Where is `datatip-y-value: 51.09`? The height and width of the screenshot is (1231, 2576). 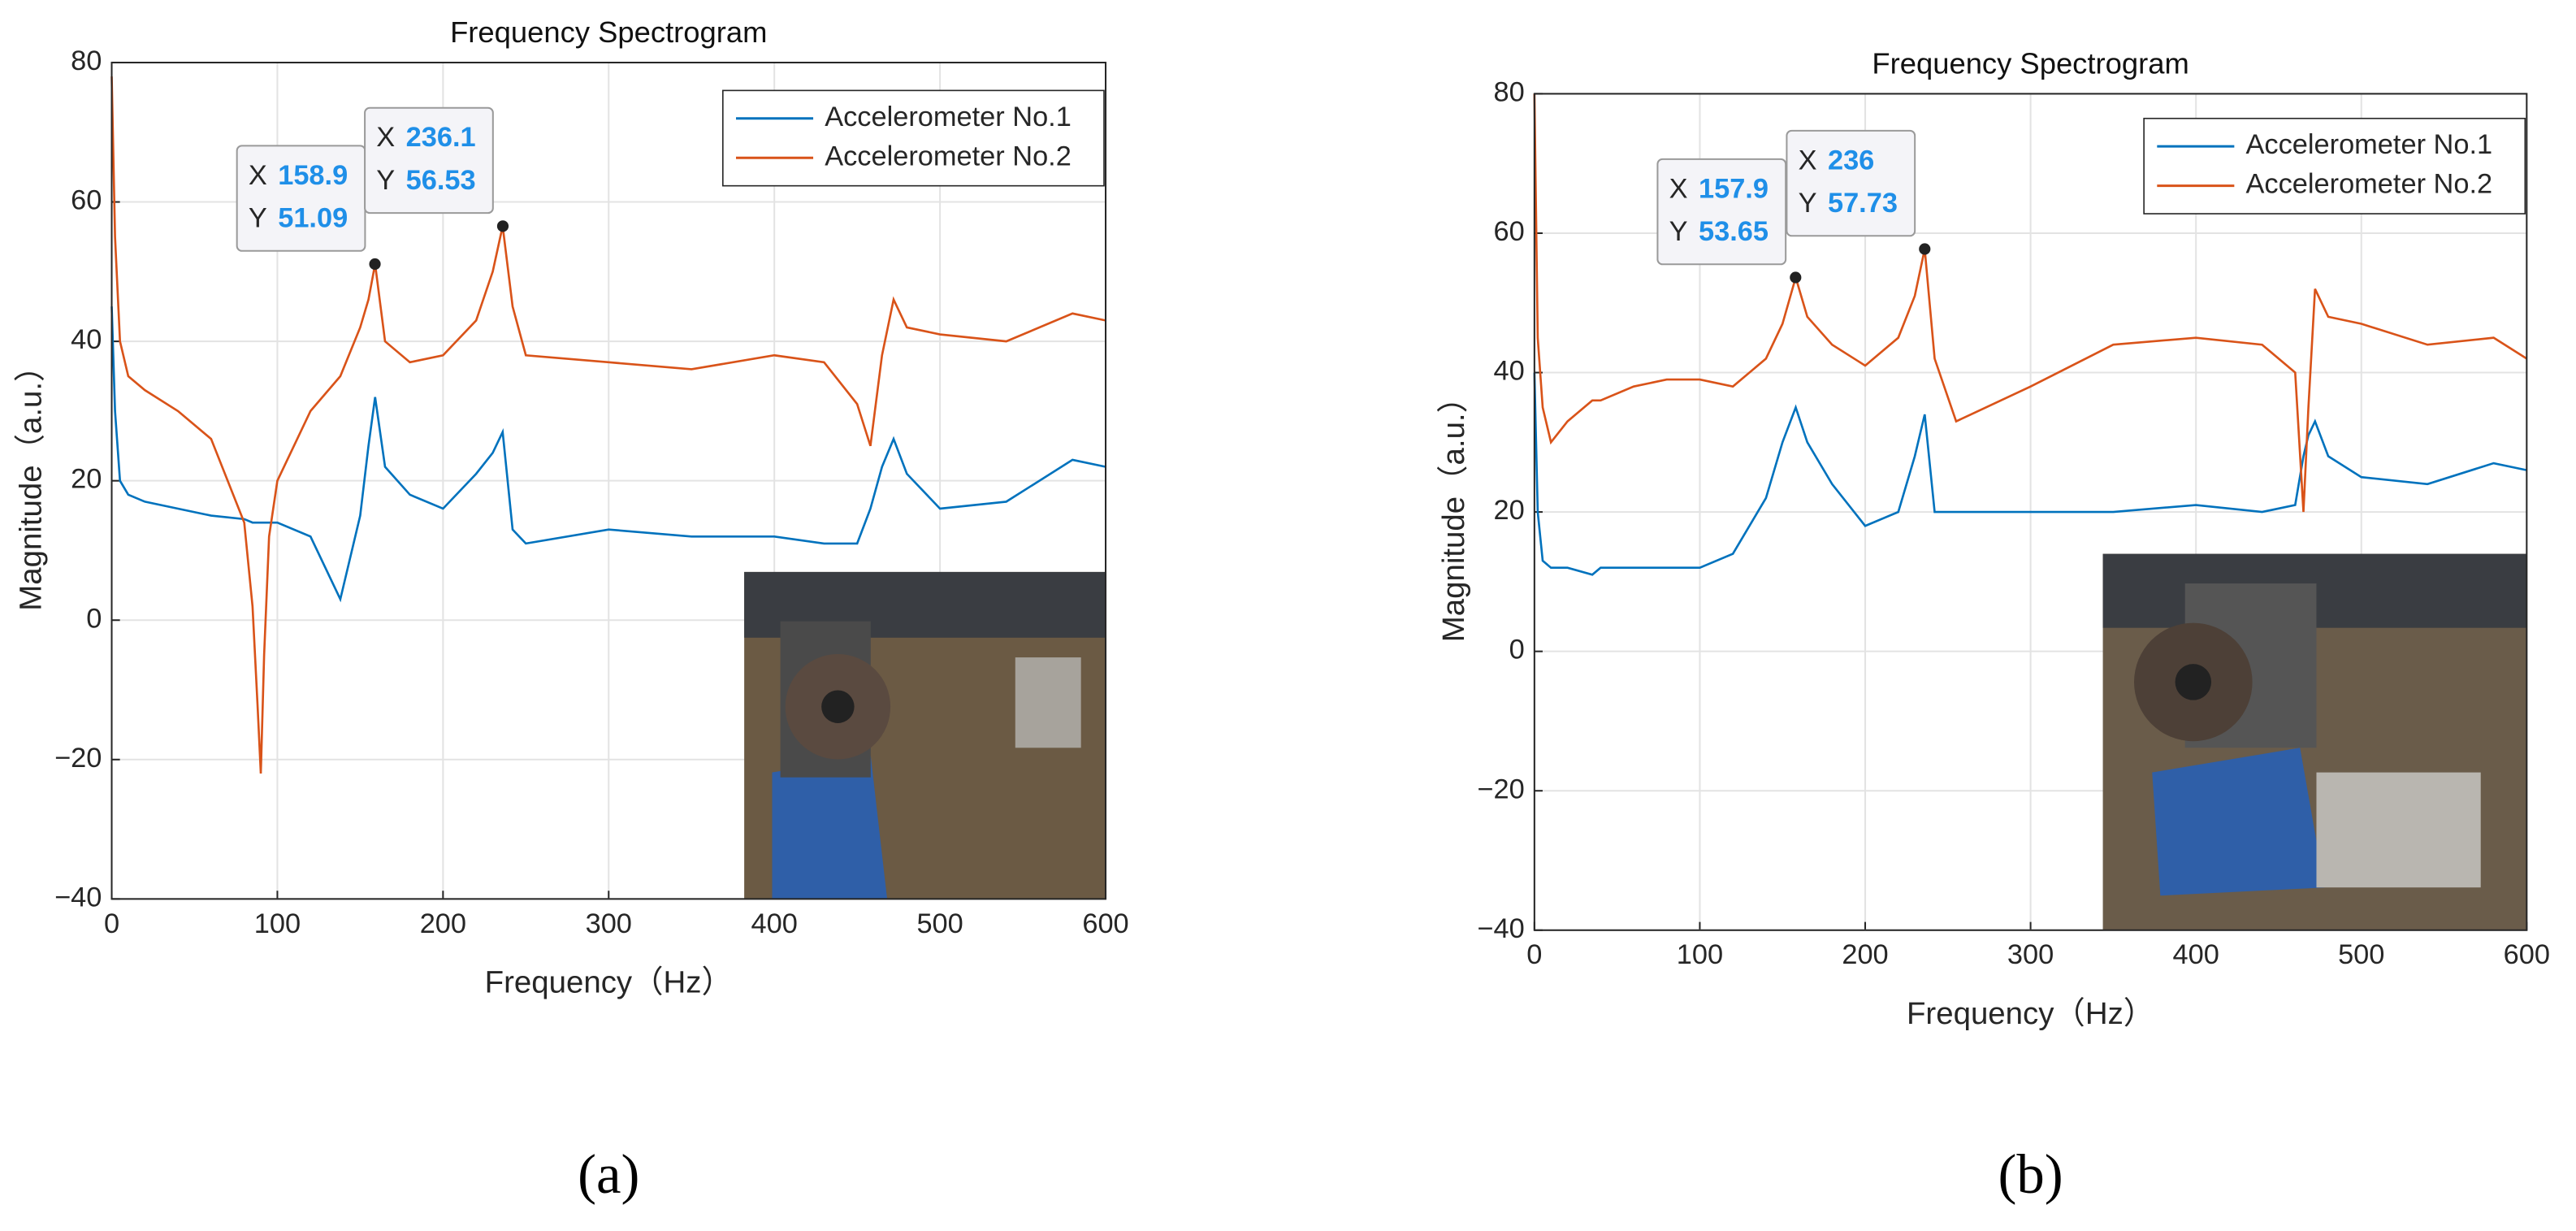 datatip-y-value: 51.09 is located at coordinates (313, 217).